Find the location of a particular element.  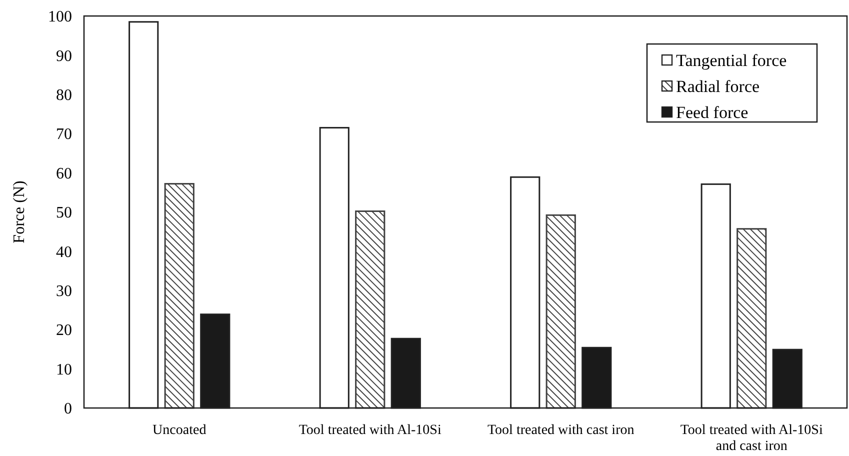

x-tick-label: Tool treated with Al-10Si is located at coordinates (370, 430).